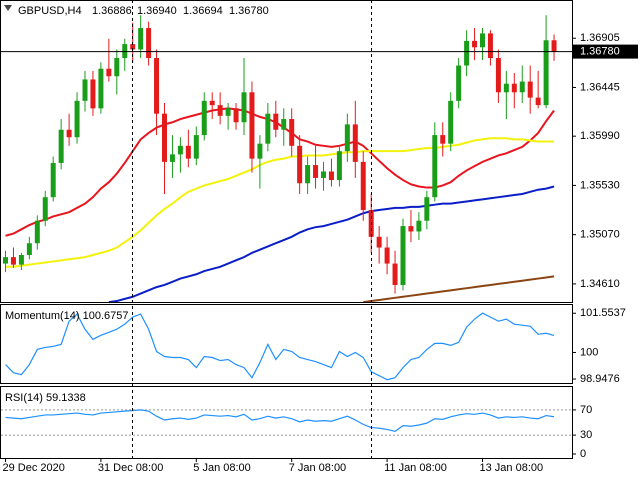 The image size is (640, 480). Describe the element at coordinates (8, 8) in the screenshot. I see `symbol-icon` at that location.